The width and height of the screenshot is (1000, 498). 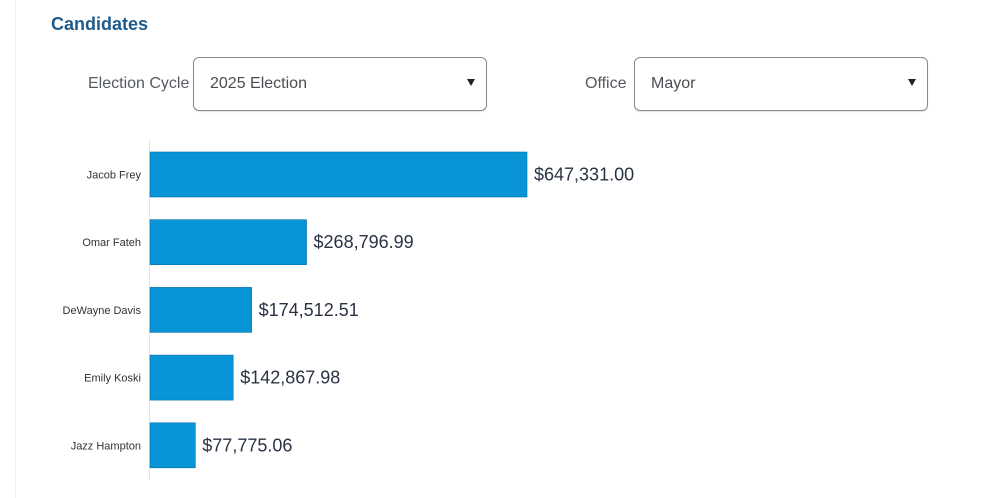 I want to click on election-cycle-select: 2025 Election, so click(x=340, y=84).